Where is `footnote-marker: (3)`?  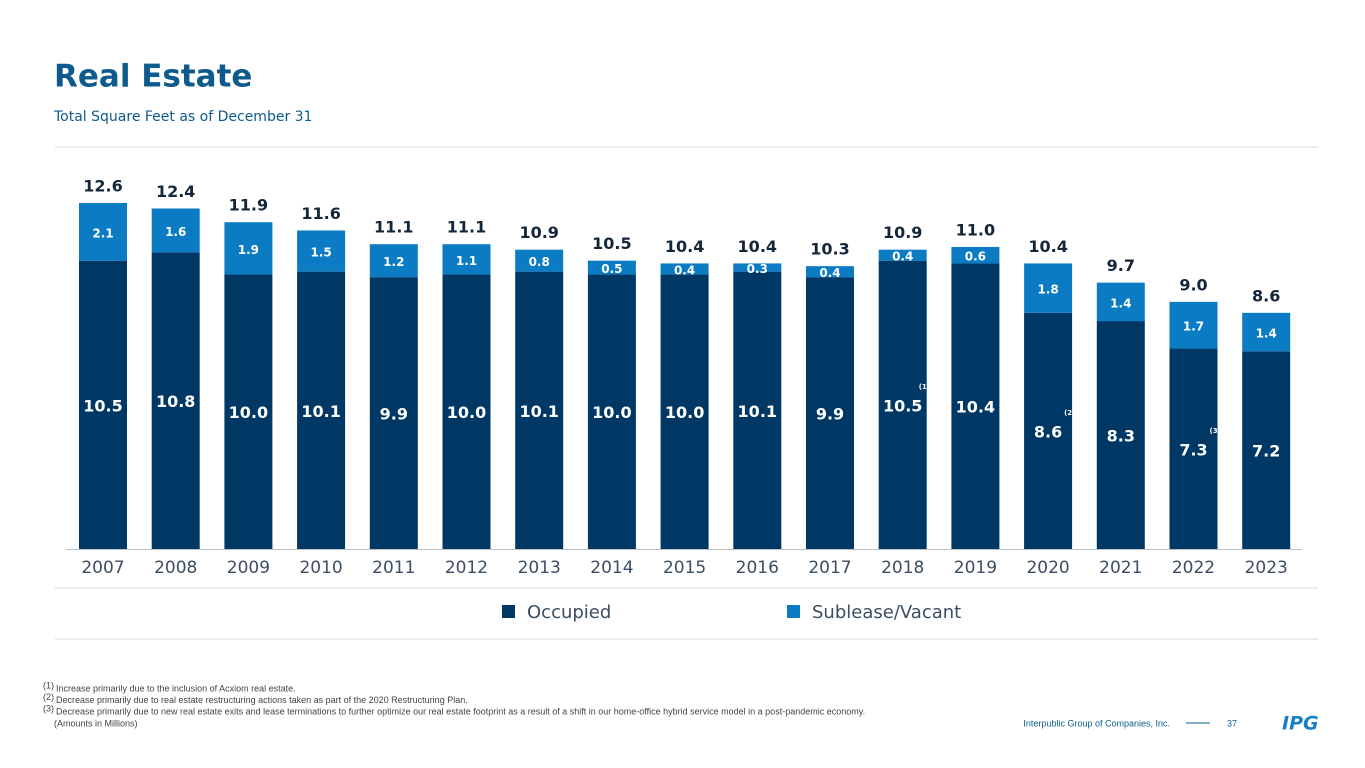 footnote-marker: (3) is located at coordinates (1215, 431).